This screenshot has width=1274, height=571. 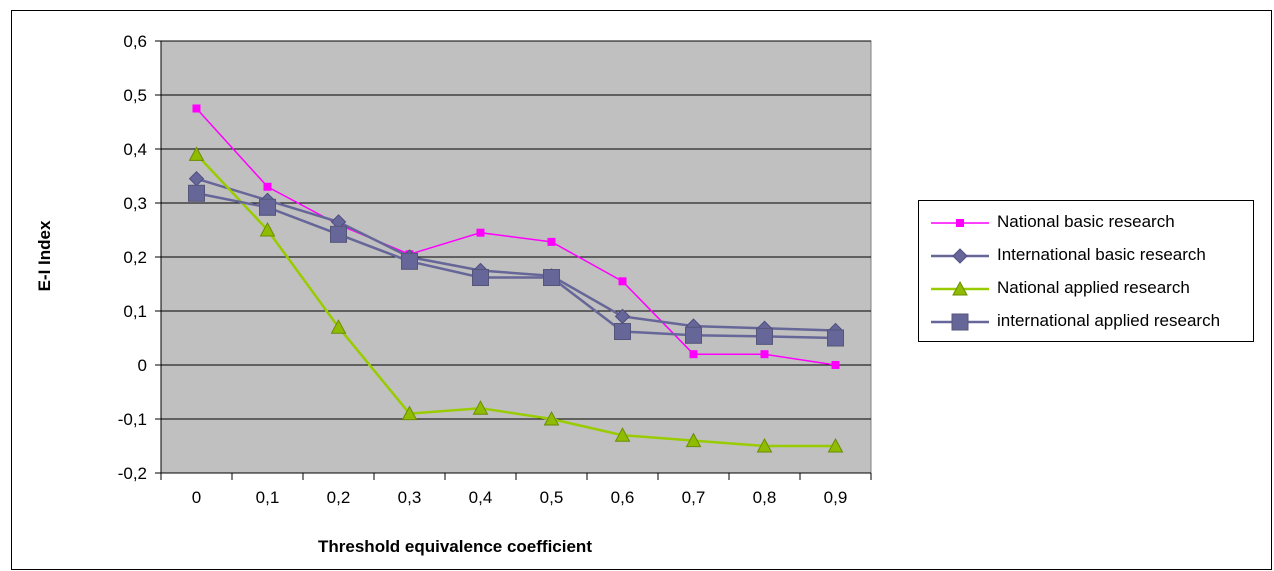 What do you see at coordinates (623, 497) in the screenshot?
I see `x-tick-label: 0,6` at bounding box center [623, 497].